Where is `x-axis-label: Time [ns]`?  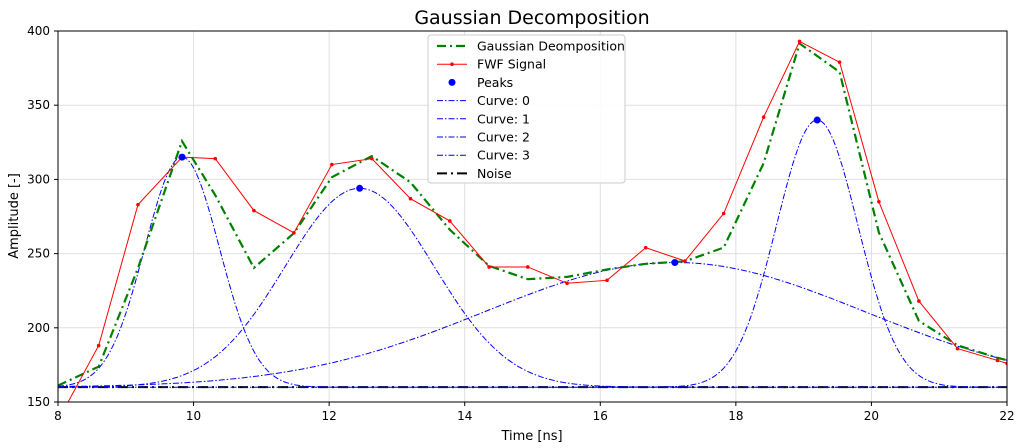
x-axis-label: Time [ns] is located at coordinates (531, 436).